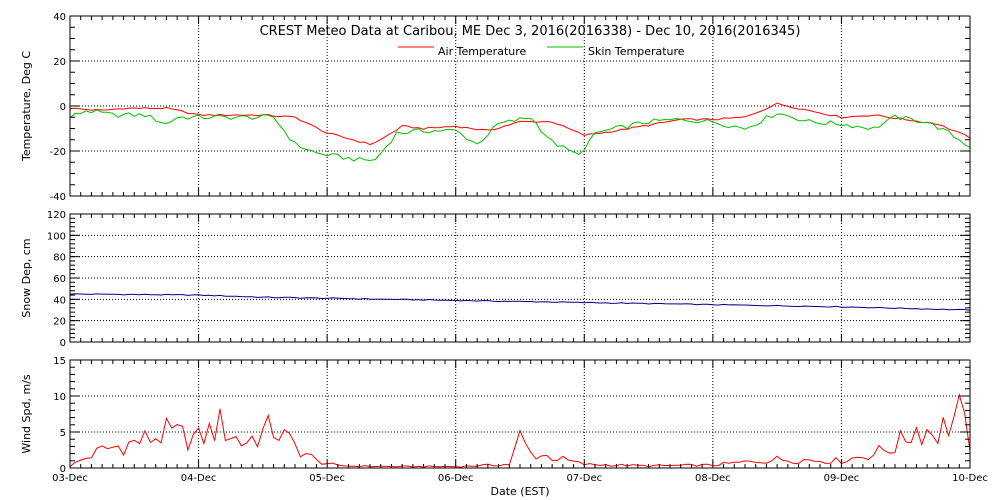 This screenshot has height=500, width=1000. What do you see at coordinates (199, 478) in the screenshot?
I see `x-tick-label: 04-Dec` at bounding box center [199, 478].